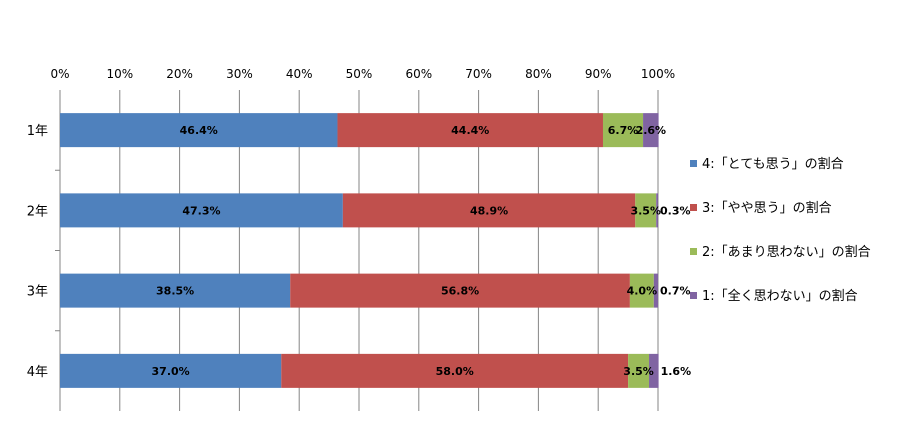  Describe the element at coordinates (37, 372) in the screenshot. I see `category-label: 4年` at that location.